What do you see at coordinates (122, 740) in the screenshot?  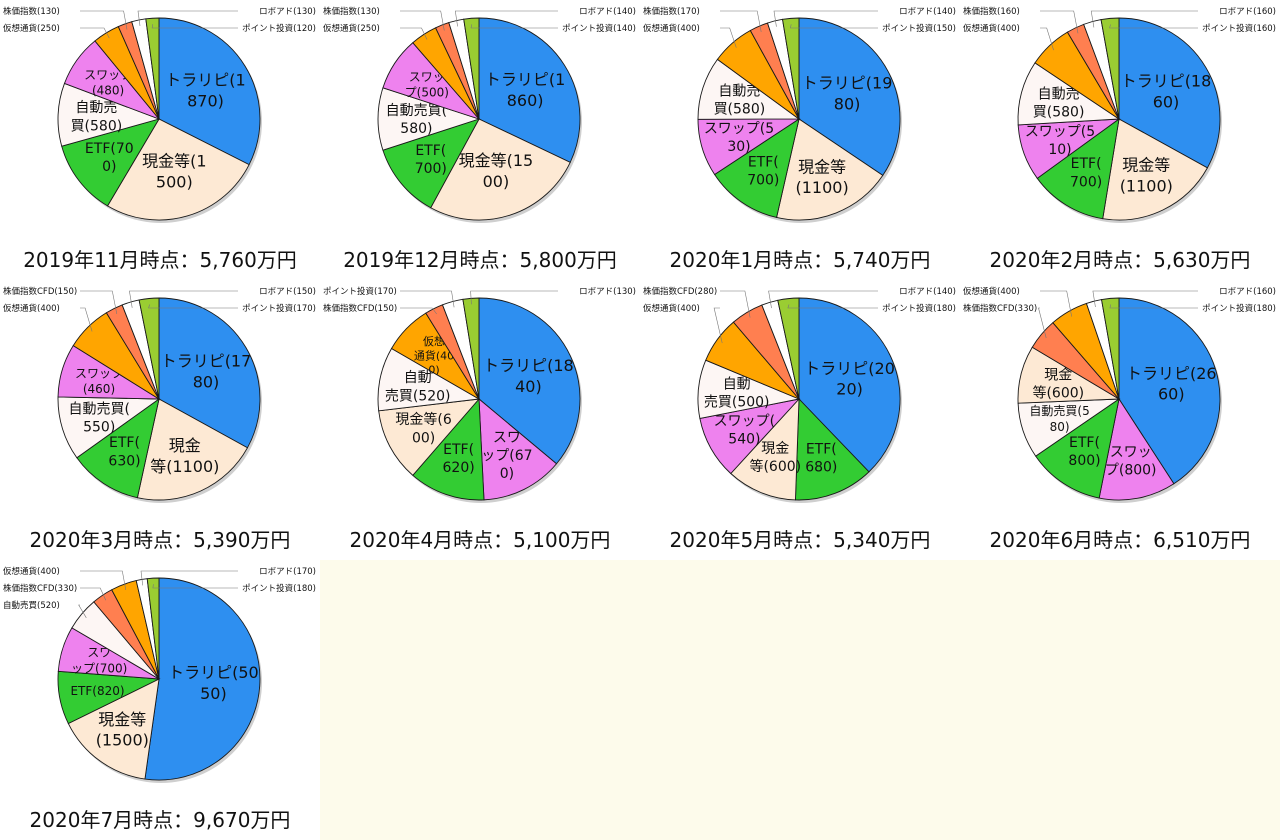 I see `slice-label: (1500)` at bounding box center [122, 740].